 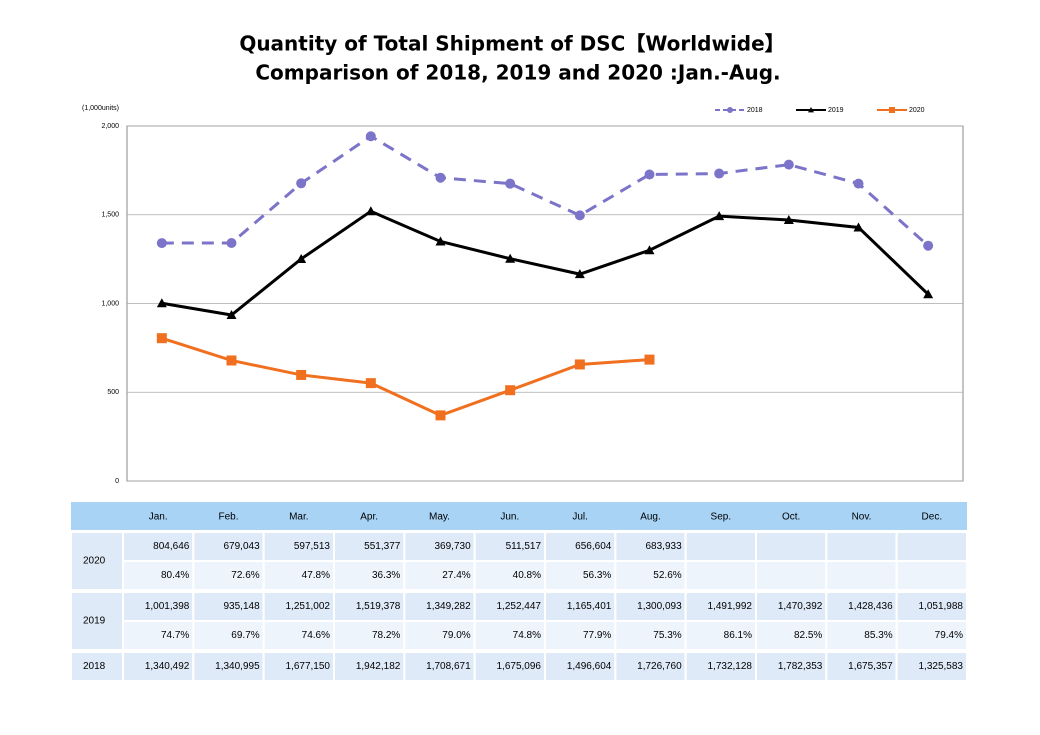 What do you see at coordinates (94, 666) in the screenshot?
I see `row-header-label: 2018` at bounding box center [94, 666].